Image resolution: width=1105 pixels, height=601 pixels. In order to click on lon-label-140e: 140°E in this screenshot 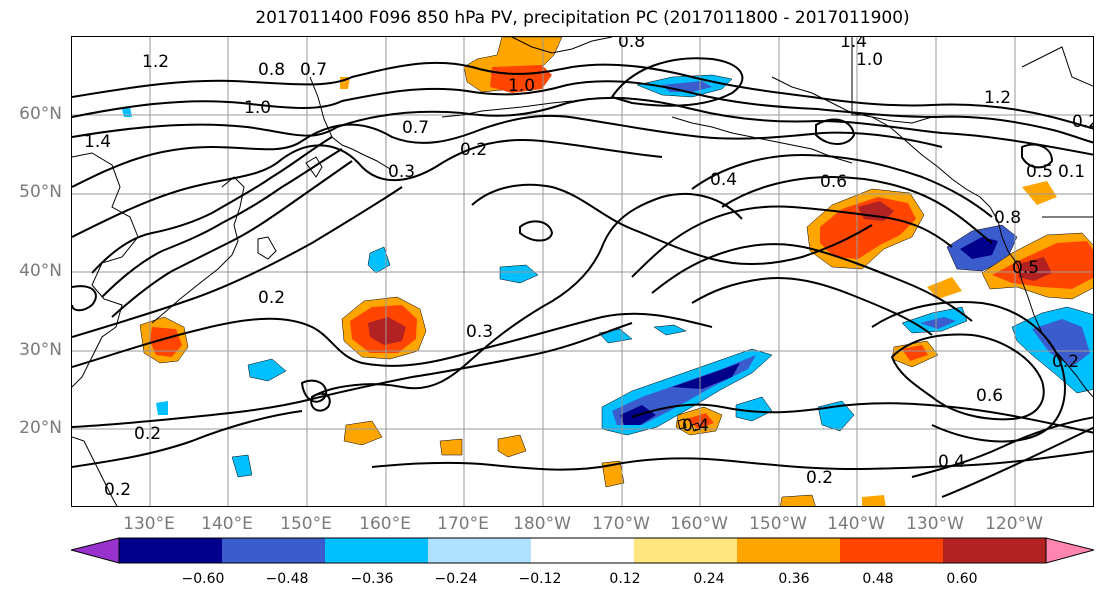, I will do `click(227, 524)`.